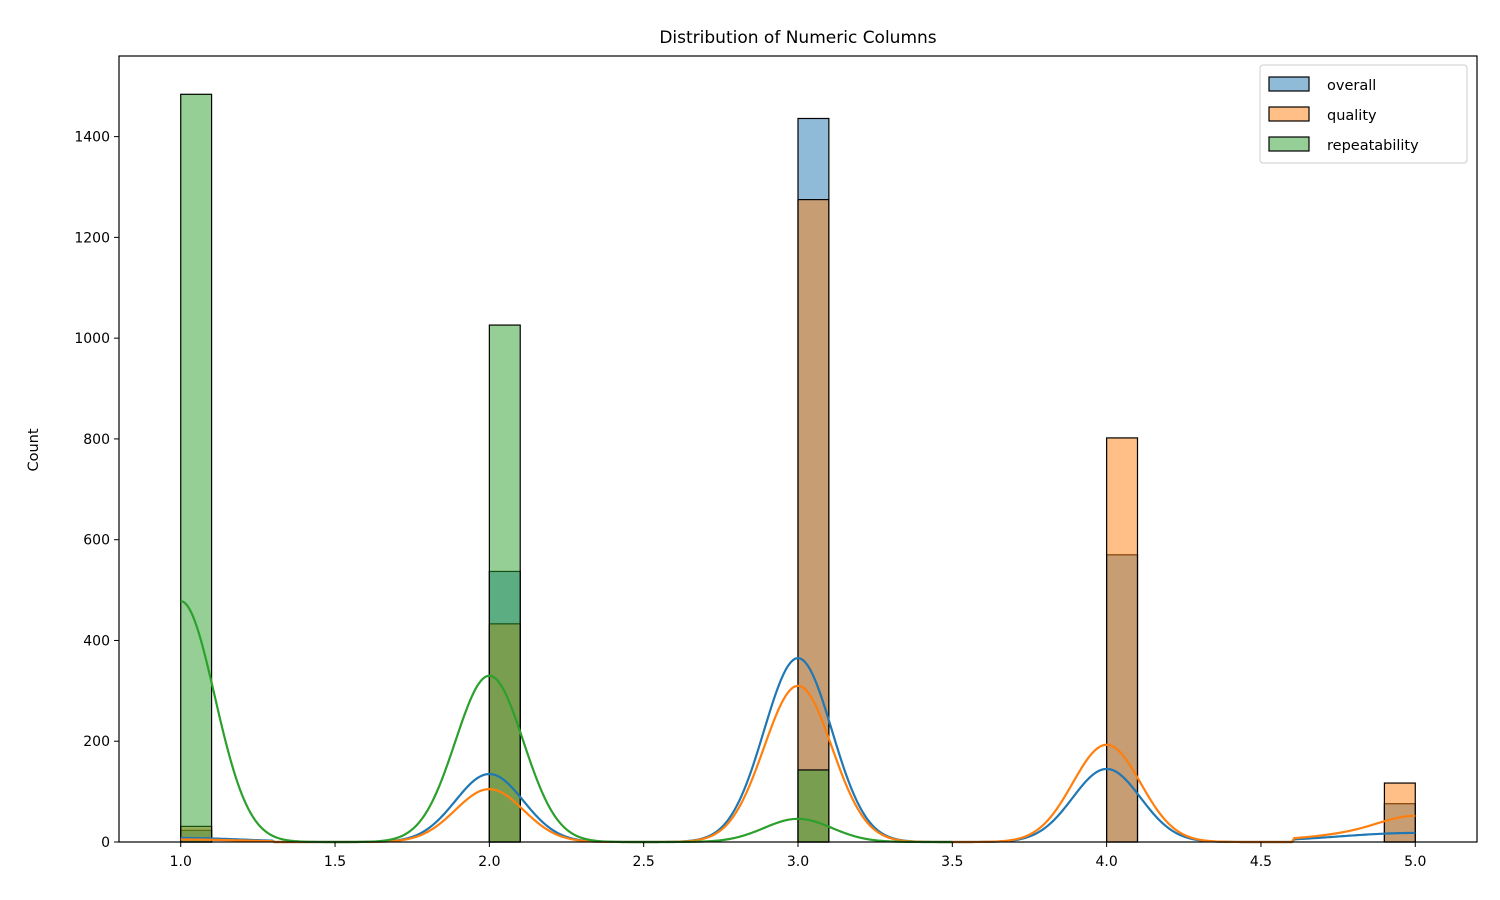 This screenshot has height=900, width=1500. I want to click on y-tick-label: 600, so click(96, 541).